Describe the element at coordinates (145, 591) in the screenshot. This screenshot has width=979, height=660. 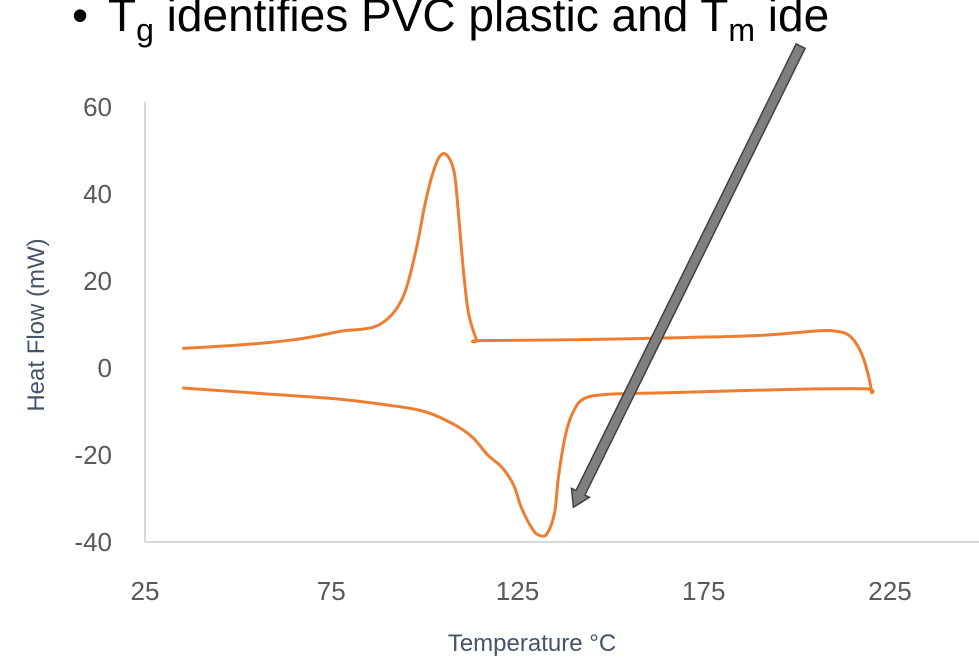
I see `x-tick-label: 25` at that location.